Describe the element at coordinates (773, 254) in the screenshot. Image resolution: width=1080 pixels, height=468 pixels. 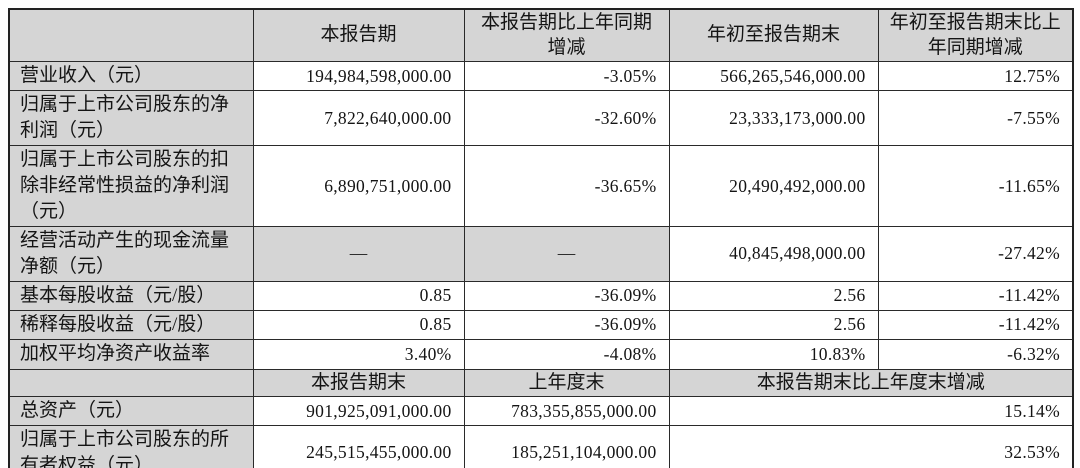
I see `metric-value: 40,845,498,000.00` at that location.